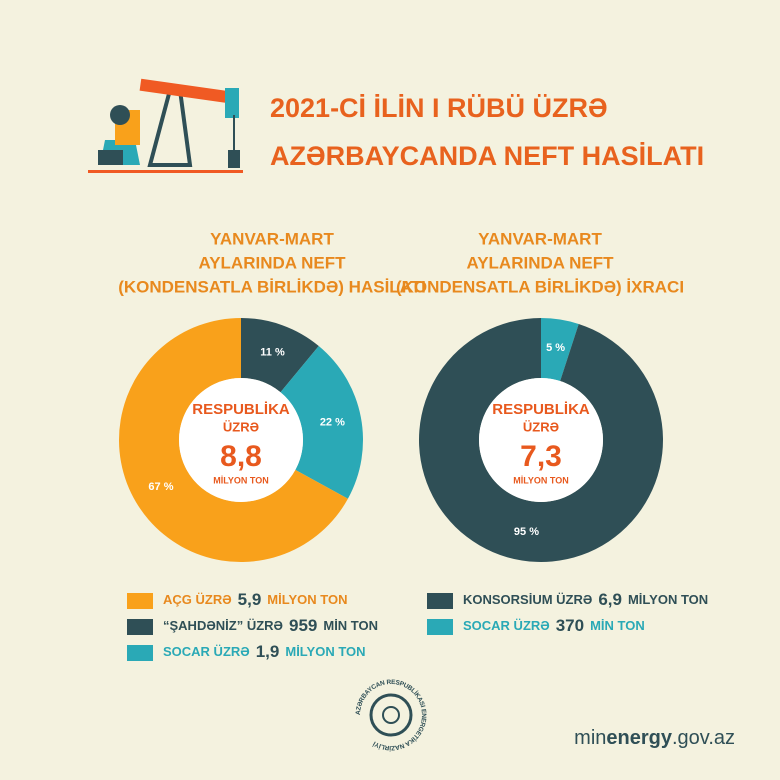 The height and width of the screenshot is (780, 780). I want to click on website-part: min, so click(590, 738).